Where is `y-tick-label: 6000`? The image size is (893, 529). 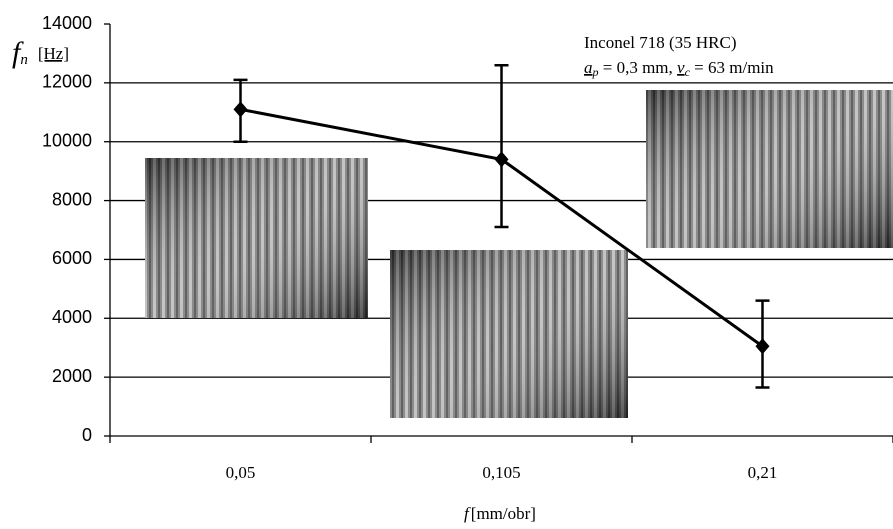
y-tick-label: 6000 is located at coordinates (72, 258).